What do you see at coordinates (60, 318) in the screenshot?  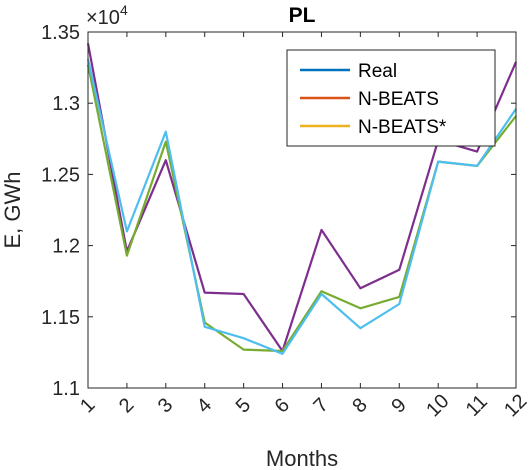 I see `y-tick-label: 1.15` at bounding box center [60, 318].